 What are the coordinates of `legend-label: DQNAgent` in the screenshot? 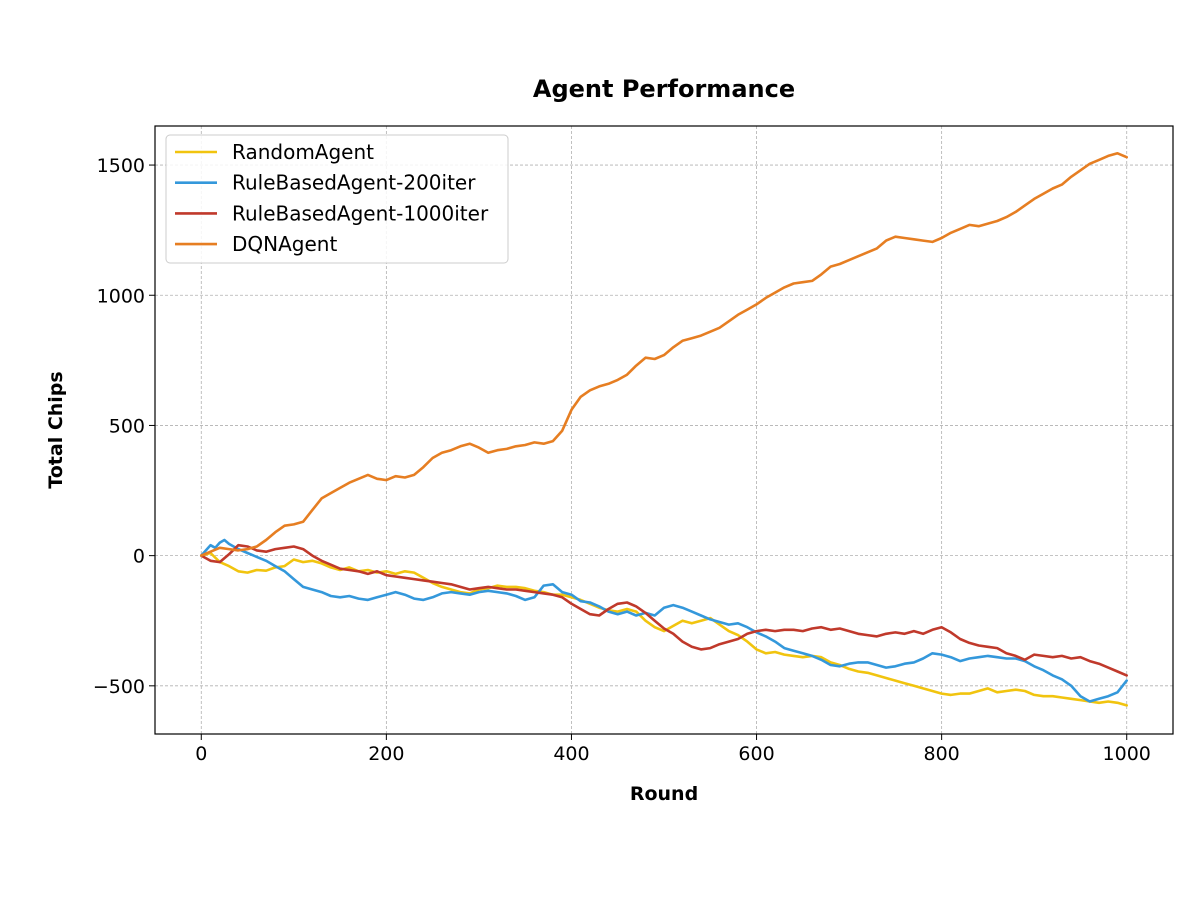 It's located at (284, 244).